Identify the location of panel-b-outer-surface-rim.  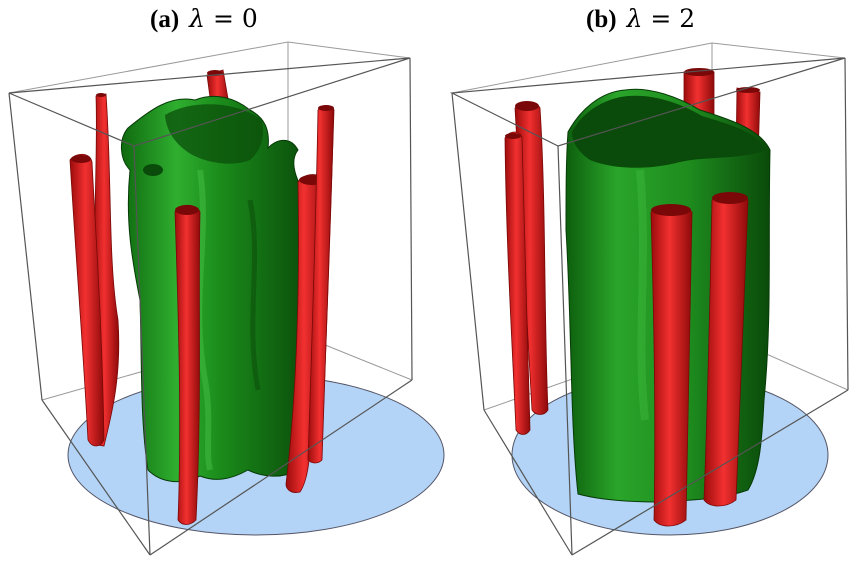
(669, 131).